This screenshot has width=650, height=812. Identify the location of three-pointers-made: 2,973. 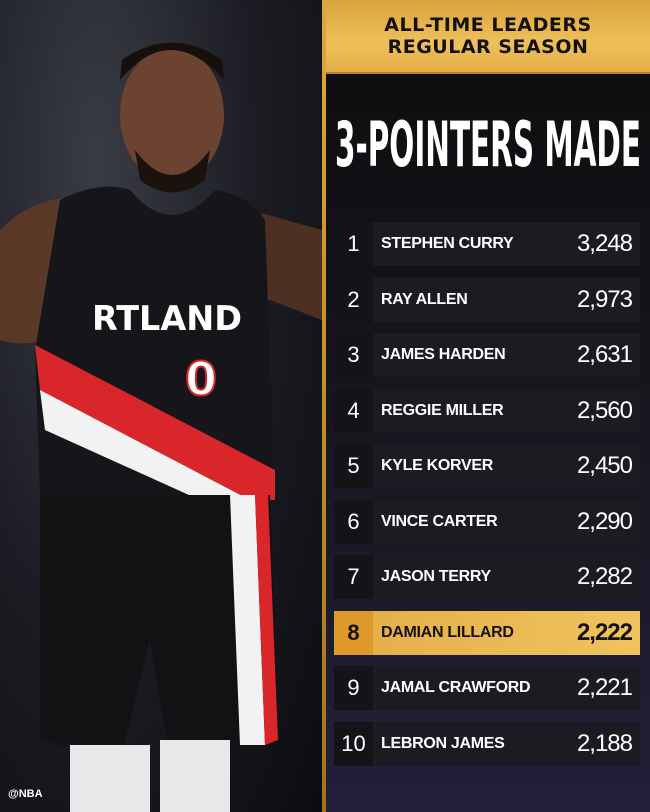
(604, 299).